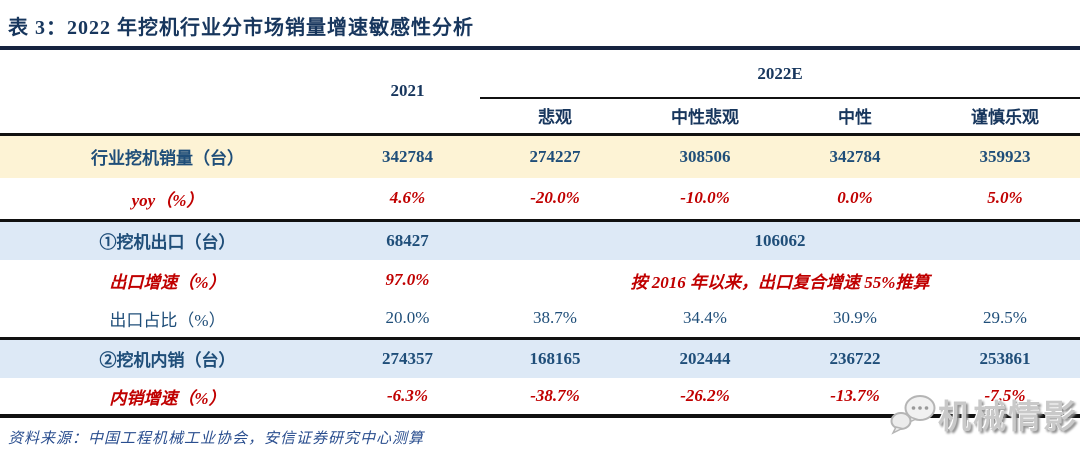 This screenshot has height=469, width=1080. What do you see at coordinates (855, 200) in the screenshot?
I see `value-cell-neutral: 0.0%` at bounding box center [855, 200].